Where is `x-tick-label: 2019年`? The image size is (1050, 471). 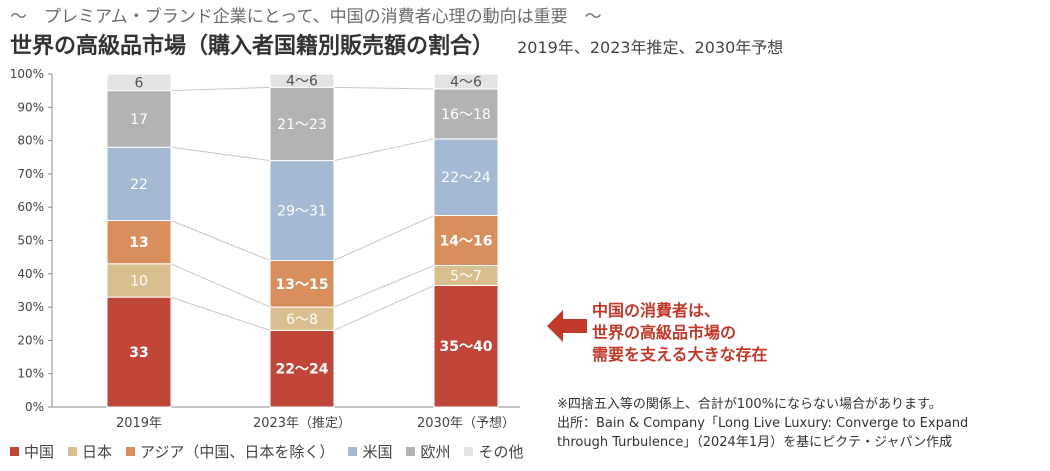 x-tick-label: 2019年 is located at coordinates (139, 423).